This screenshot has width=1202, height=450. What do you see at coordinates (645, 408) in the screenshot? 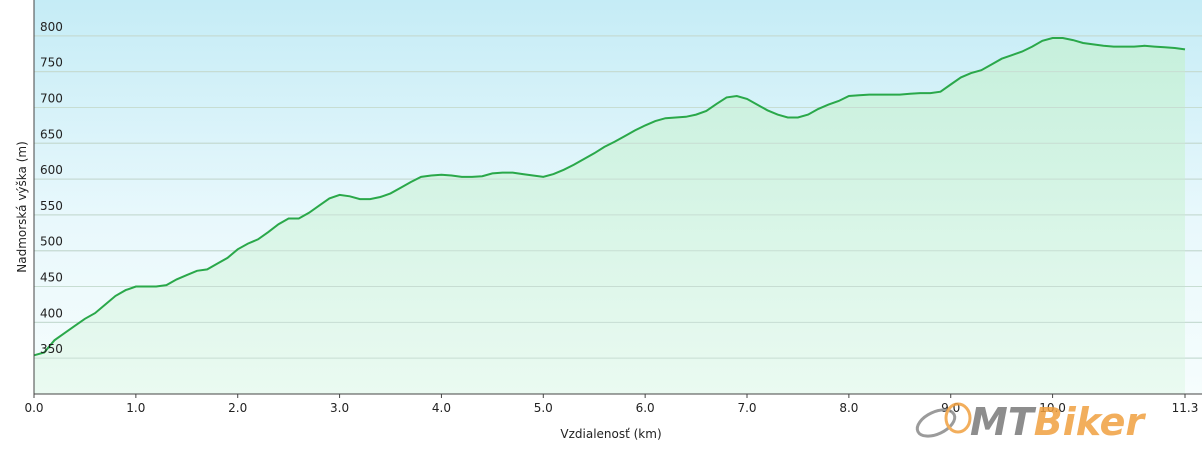
I see `x-tick-label-6: 6.0` at bounding box center [645, 408].